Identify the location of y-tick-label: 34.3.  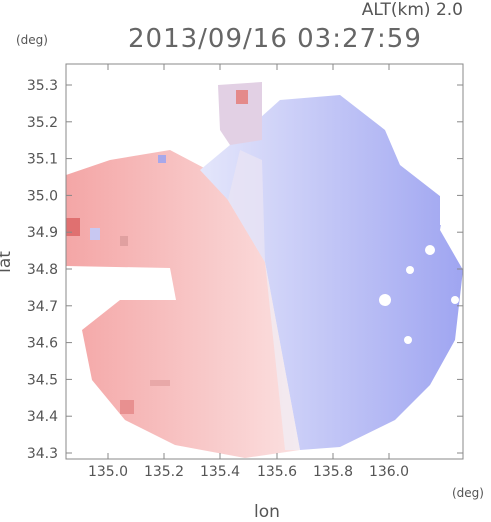
(42, 454).